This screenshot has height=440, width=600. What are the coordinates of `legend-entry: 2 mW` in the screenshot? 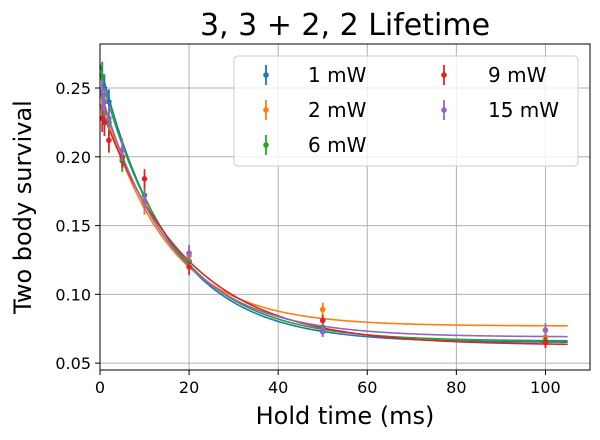 It's located at (315, 110).